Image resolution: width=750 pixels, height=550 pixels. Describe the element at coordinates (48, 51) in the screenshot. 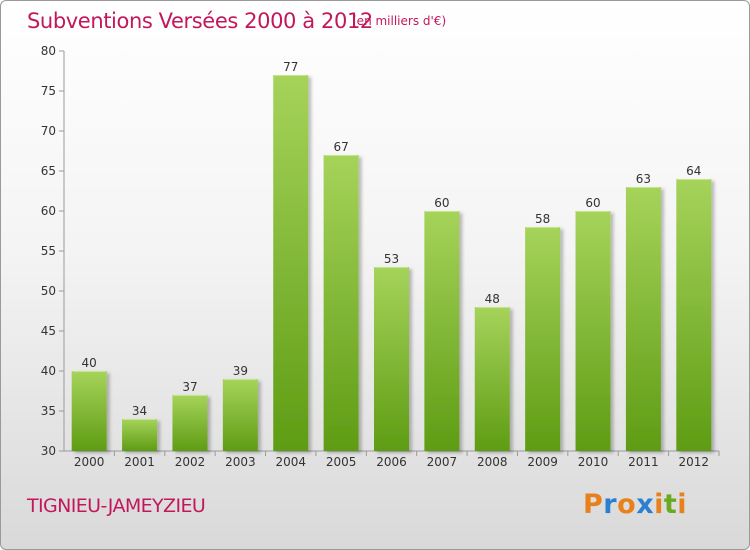

I see `y-tick-label: 80` at that location.